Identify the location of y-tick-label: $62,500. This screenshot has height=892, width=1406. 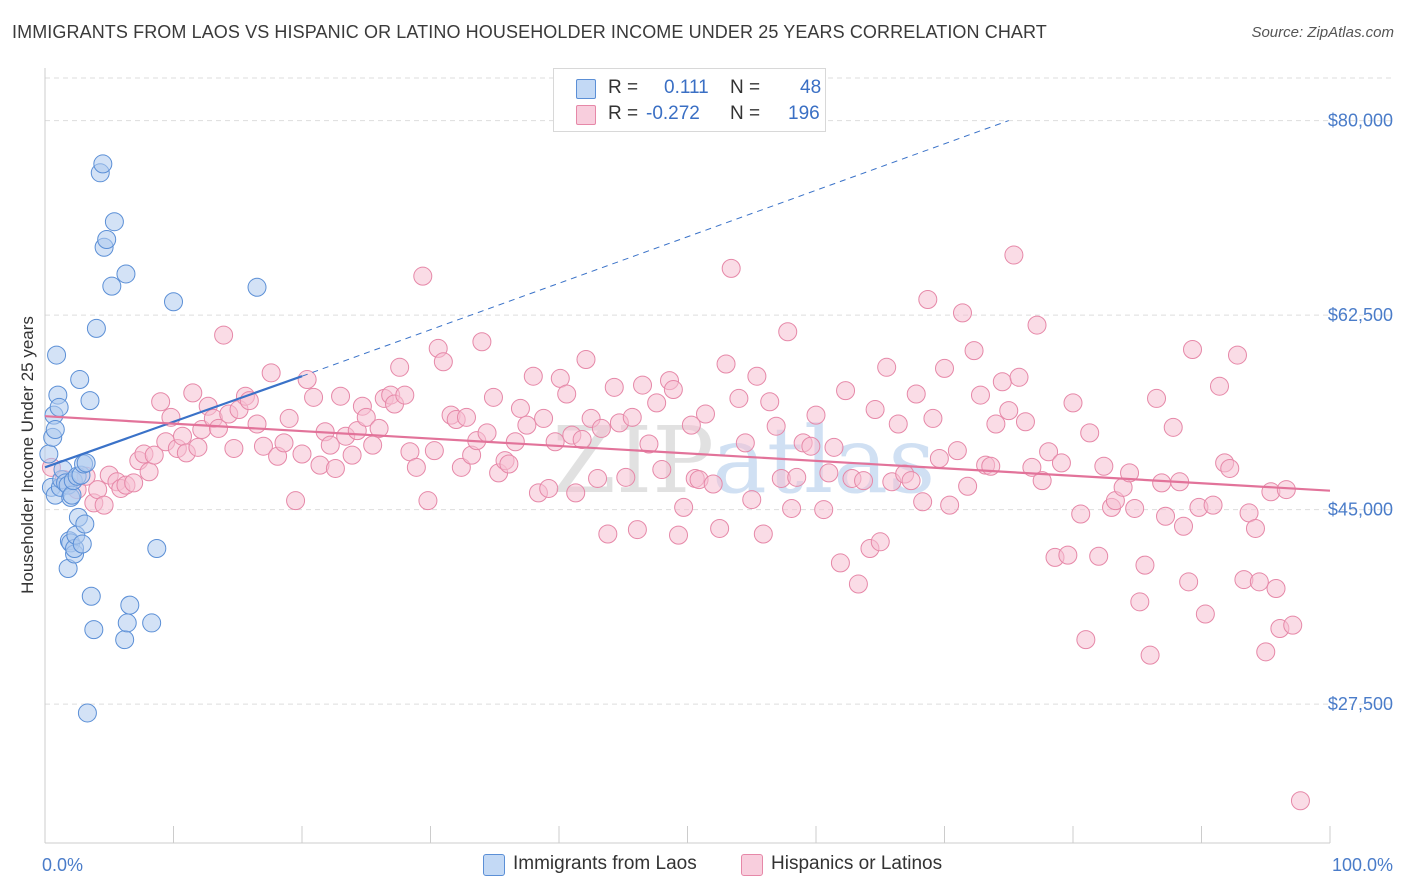
(1360, 315).